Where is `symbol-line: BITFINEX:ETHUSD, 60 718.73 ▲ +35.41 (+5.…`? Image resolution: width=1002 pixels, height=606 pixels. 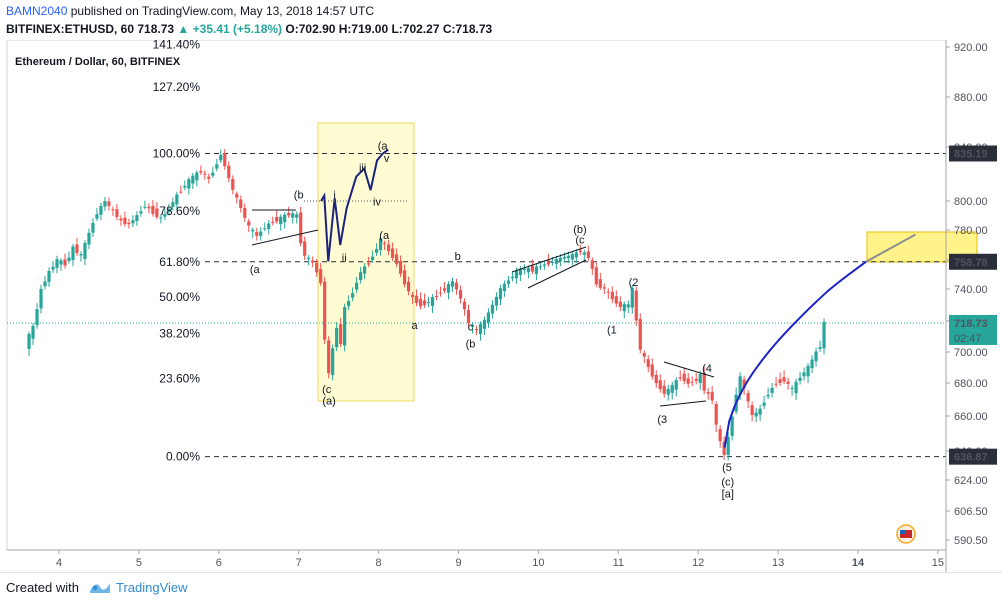 symbol-line: BITFINEX:ETHUSD, 60 718.73 ▲ +35.41 (+5.… is located at coordinates (249, 29).